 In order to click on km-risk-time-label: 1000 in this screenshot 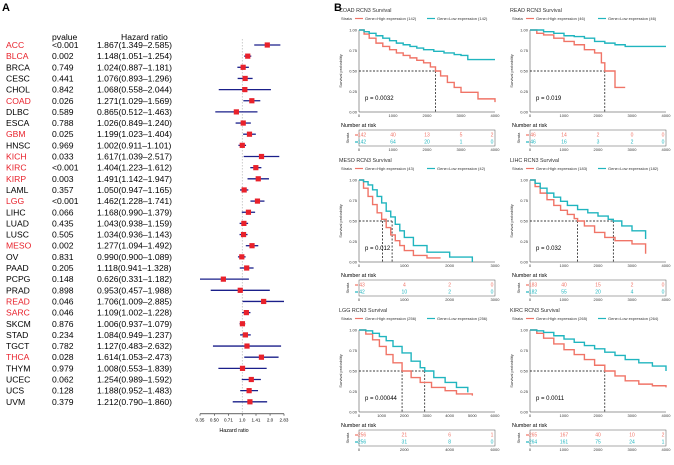, I will do `click(565, 299)`.